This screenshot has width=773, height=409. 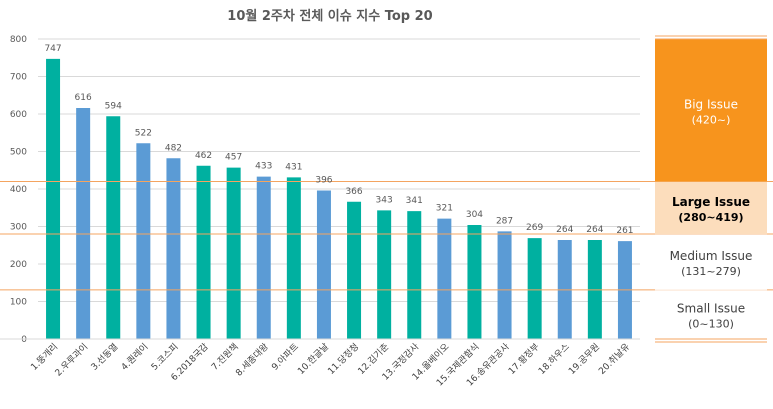 I want to click on chart-title: 10월 2주차 전체 이슈 지수 Top 20, so click(x=329, y=16).